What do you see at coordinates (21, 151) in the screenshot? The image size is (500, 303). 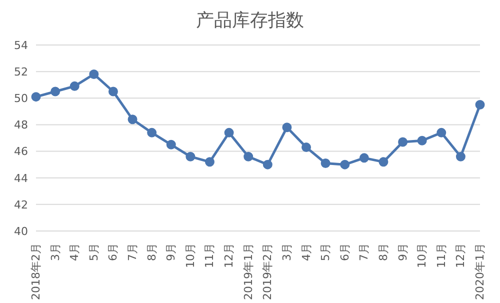 I see `y-tick-label: 46` at bounding box center [21, 151].